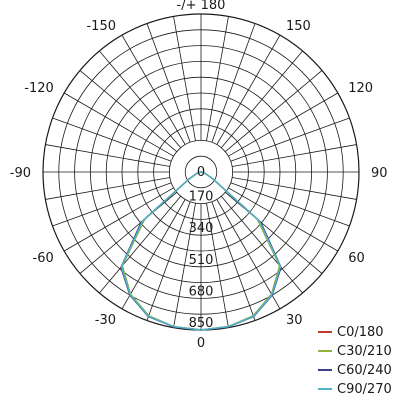  I want to click on radial-tick-label: 170, so click(201, 197).